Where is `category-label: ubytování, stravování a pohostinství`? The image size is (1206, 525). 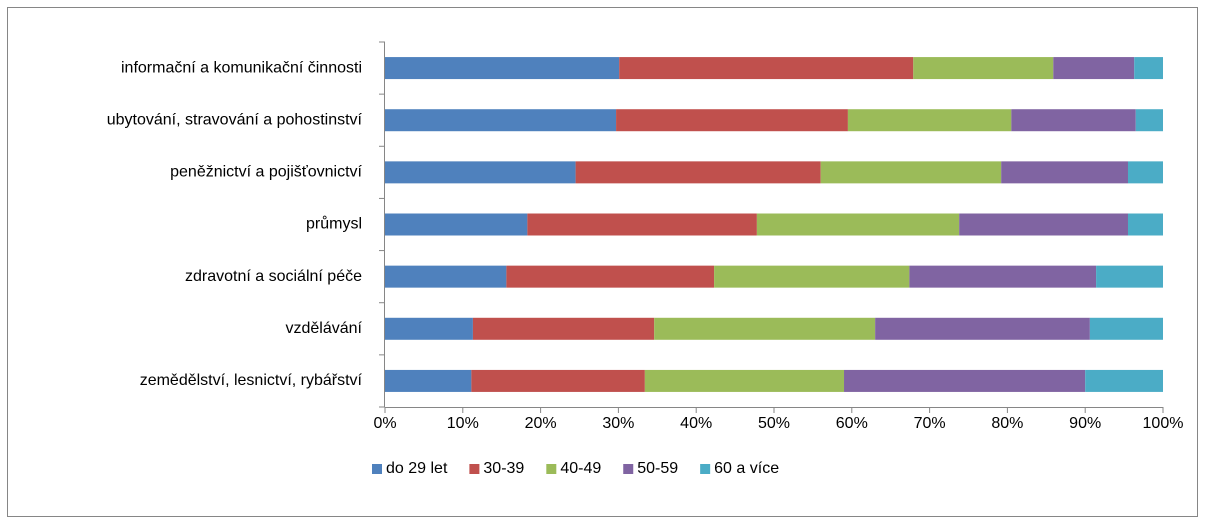
category-label: ubytování, stravování a pohostinství is located at coordinates (235, 119).